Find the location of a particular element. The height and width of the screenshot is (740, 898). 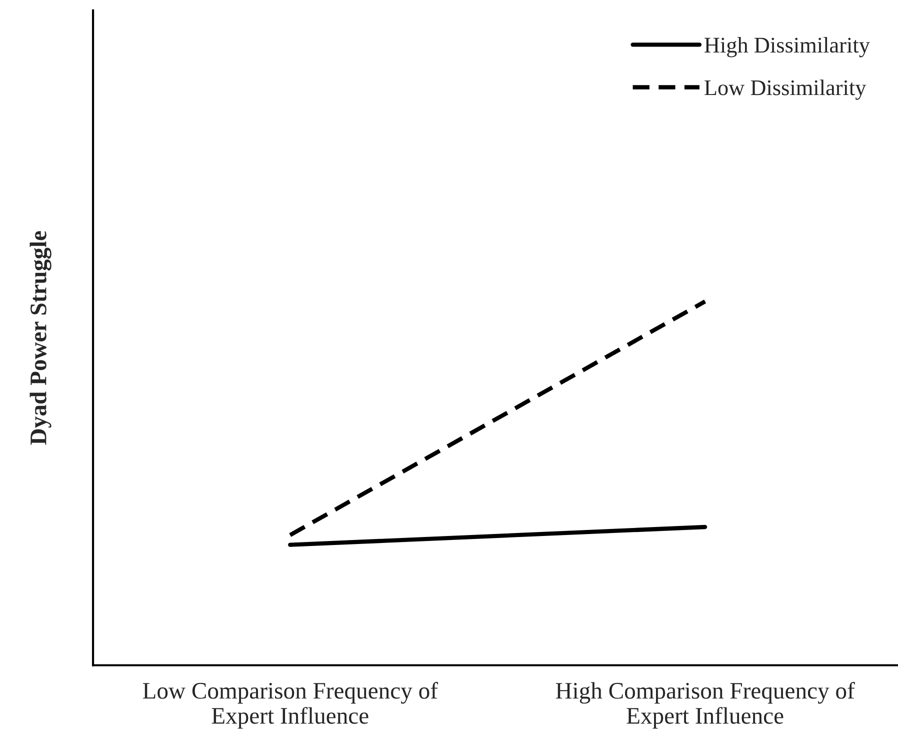

x-tick-label: Low Comparison Frequency of Expert Influence is located at coordinates (290, 705).